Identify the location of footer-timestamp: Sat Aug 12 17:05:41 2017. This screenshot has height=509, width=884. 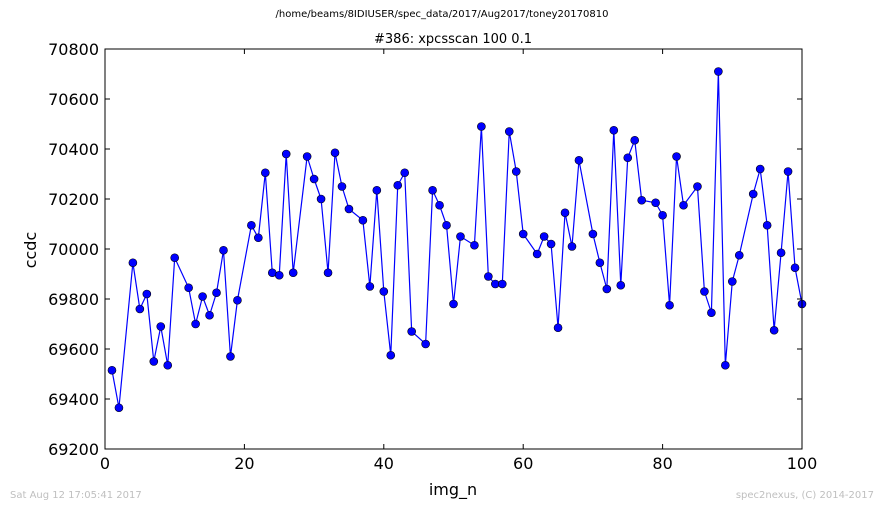
(76, 495).